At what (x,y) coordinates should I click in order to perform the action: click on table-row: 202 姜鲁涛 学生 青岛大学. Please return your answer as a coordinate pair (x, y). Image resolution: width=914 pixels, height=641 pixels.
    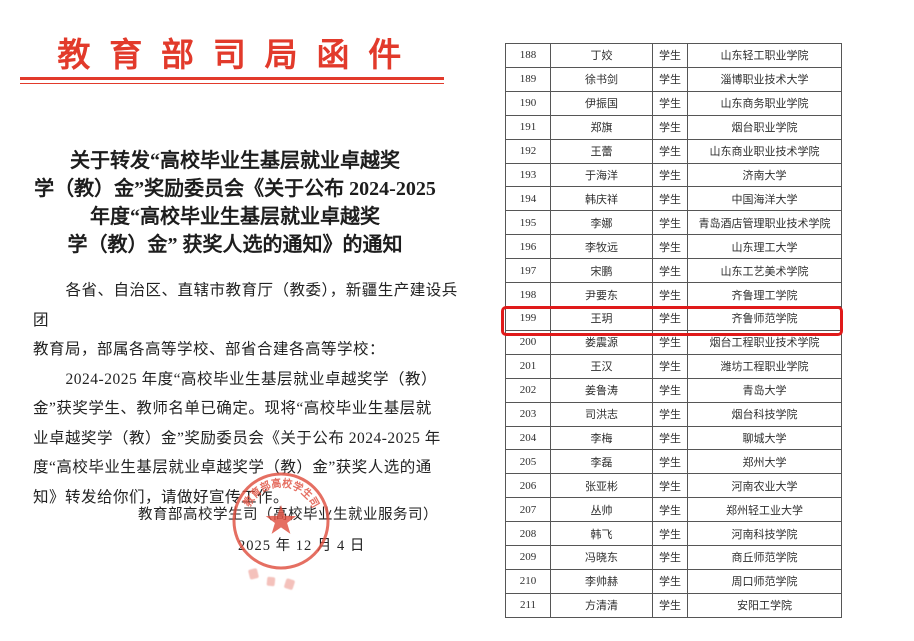
    Looking at the image, I should click on (673, 390).